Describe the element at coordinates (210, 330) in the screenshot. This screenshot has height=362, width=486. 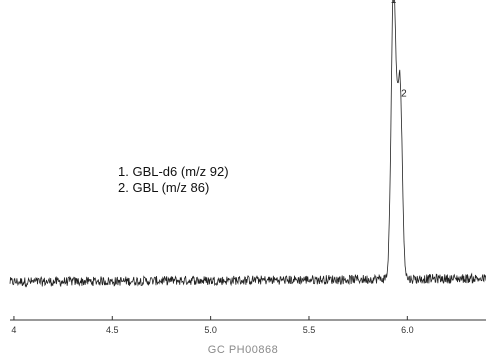
I see `x-tick-label: 5.0` at that location.